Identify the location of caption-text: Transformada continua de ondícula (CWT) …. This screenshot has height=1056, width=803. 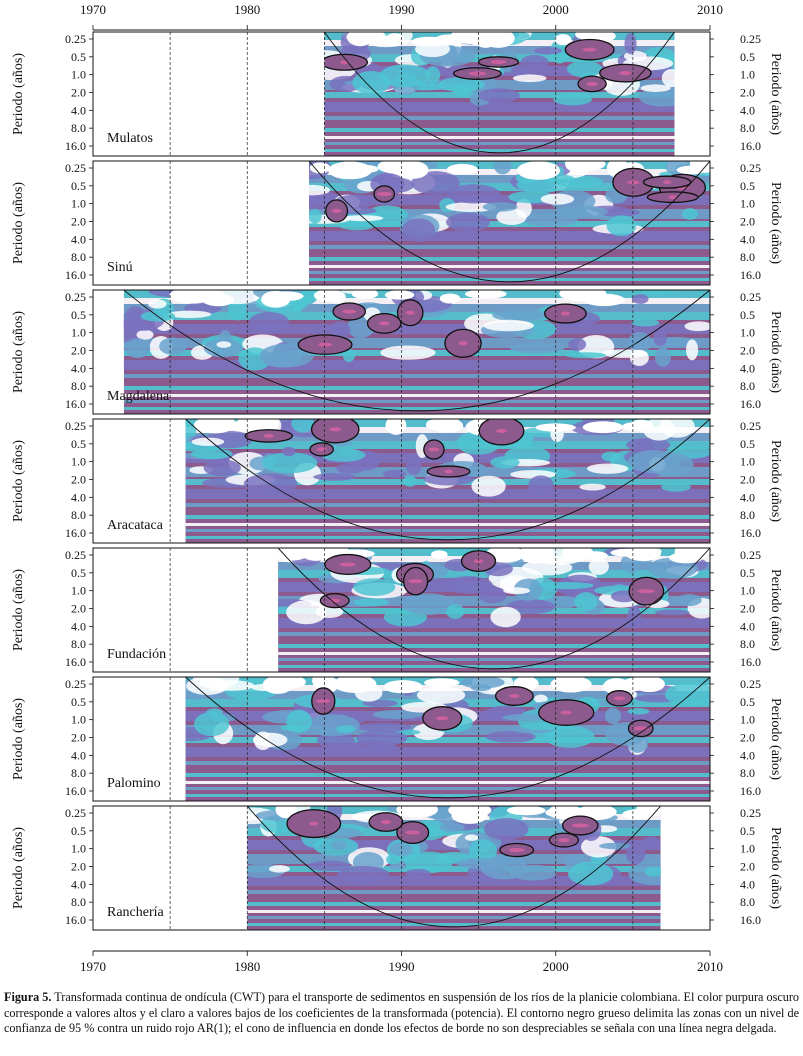
(401, 1013).